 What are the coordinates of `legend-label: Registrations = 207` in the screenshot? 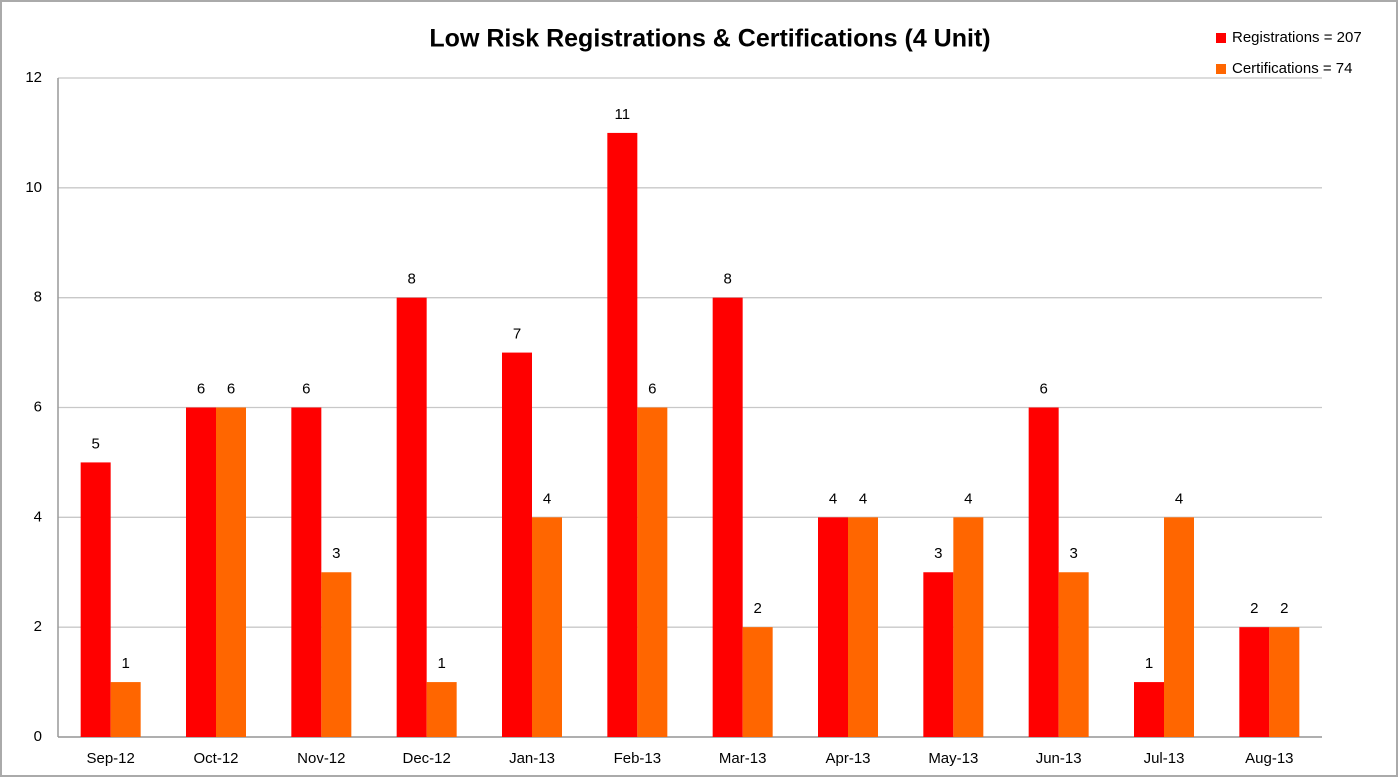 It's located at (1297, 37).